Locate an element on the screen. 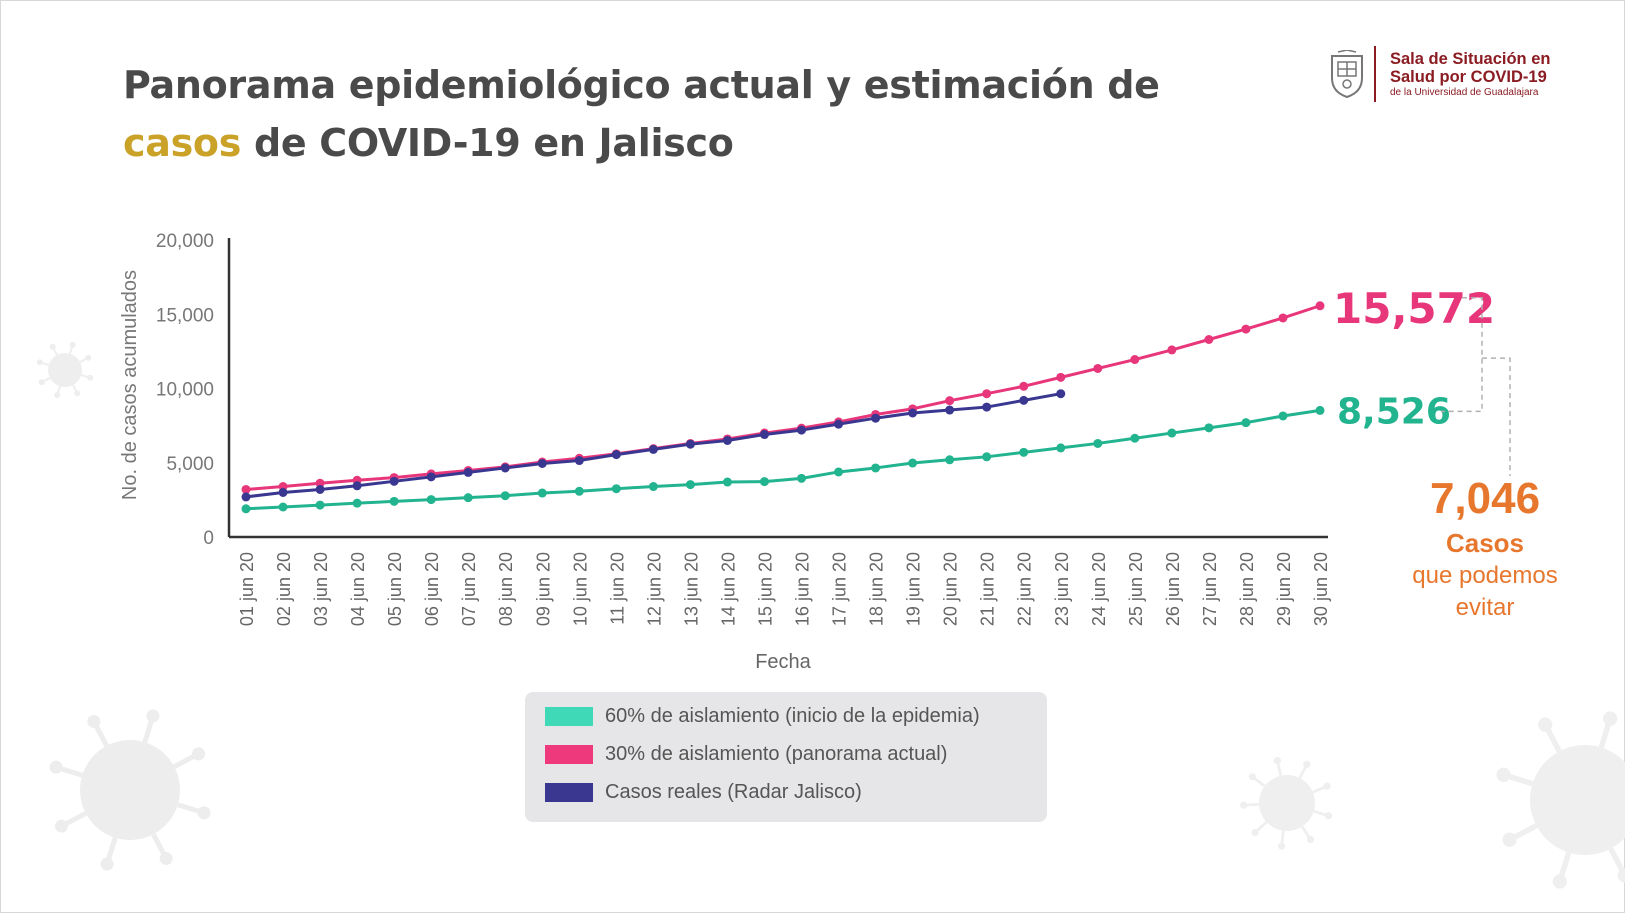  title-highlight: casos is located at coordinates (182, 143).